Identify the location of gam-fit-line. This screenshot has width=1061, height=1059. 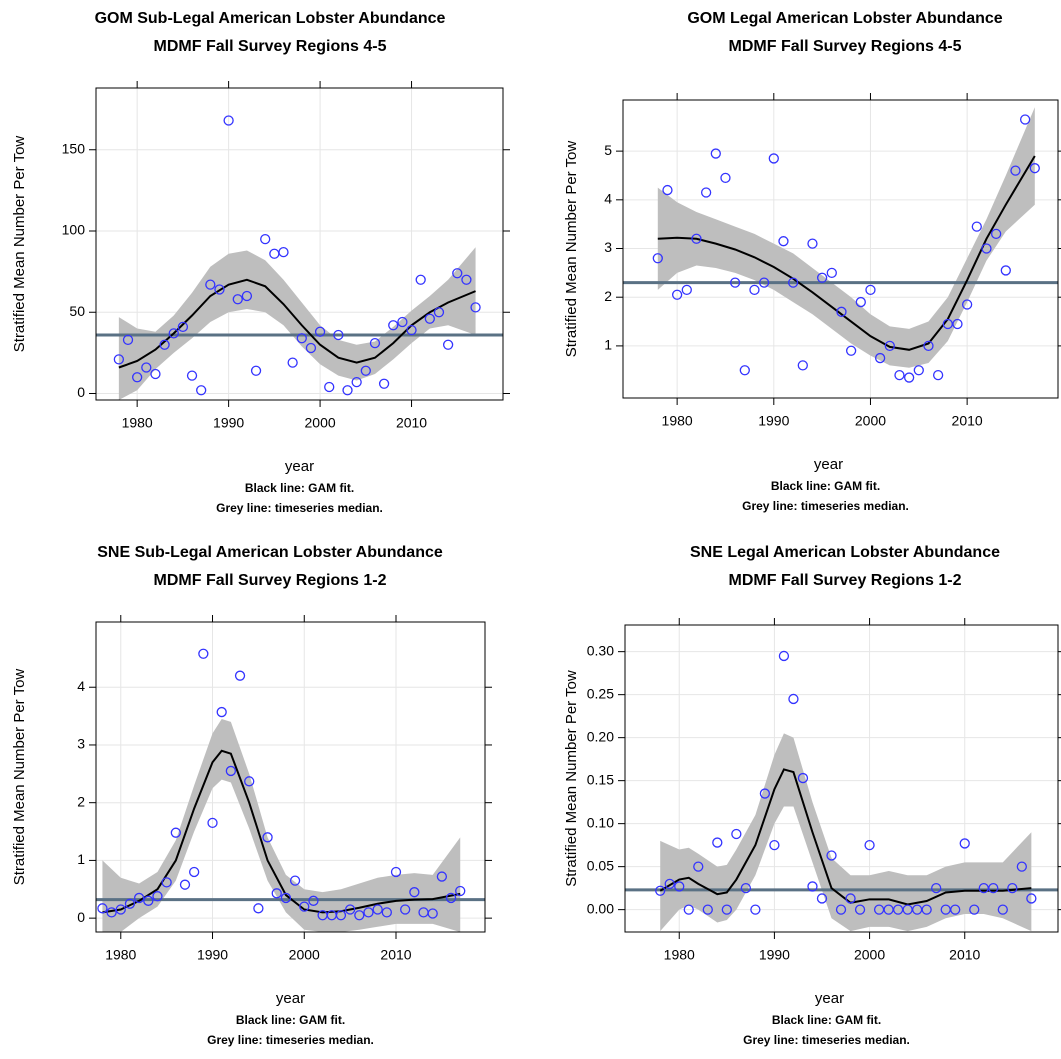
(281, 831).